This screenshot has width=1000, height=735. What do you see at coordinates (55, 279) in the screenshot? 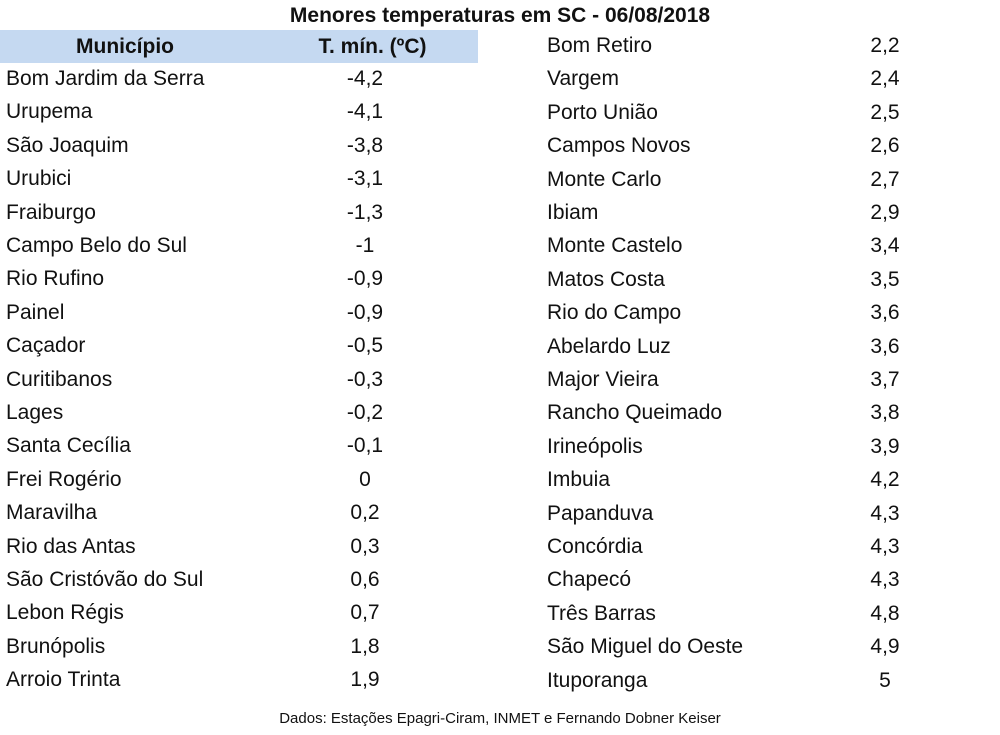
I see `municipio-cell: Rio Rufino` at bounding box center [55, 279].